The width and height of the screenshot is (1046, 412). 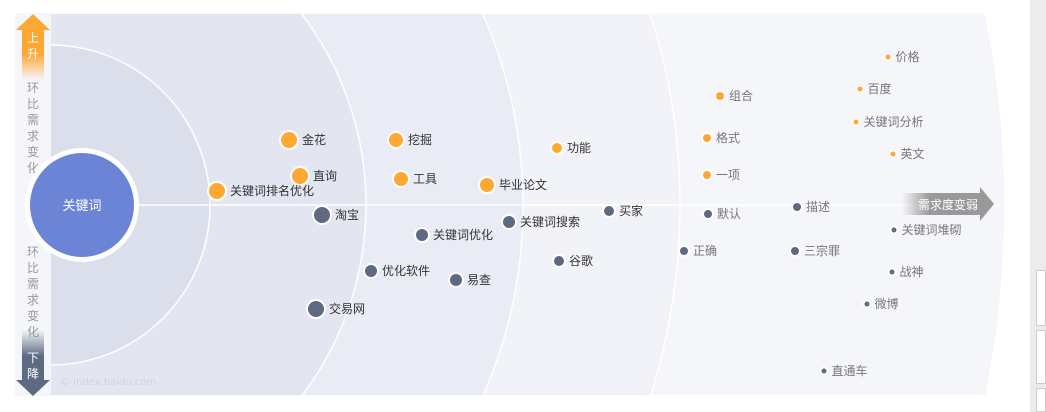 What do you see at coordinates (314, 139) in the screenshot?
I see `point-label: 金花` at bounding box center [314, 139].